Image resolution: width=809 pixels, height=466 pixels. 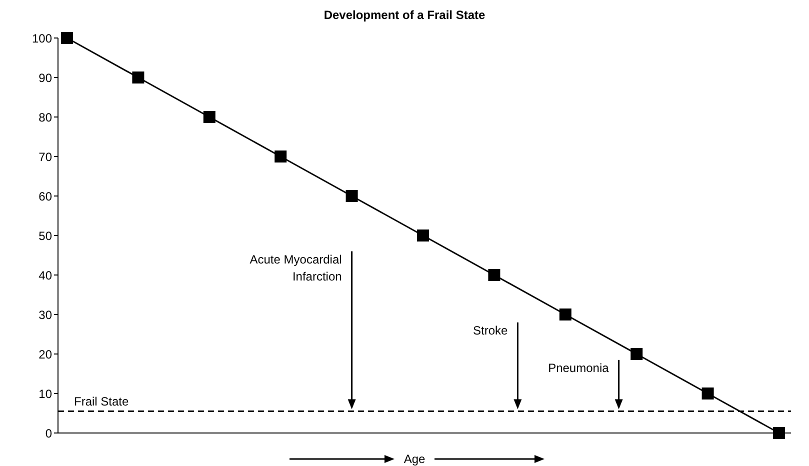 What do you see at coordinates (45, 235) in the screenshot?
I see `y-tick-label: 50` at bounding box center [45, 235].